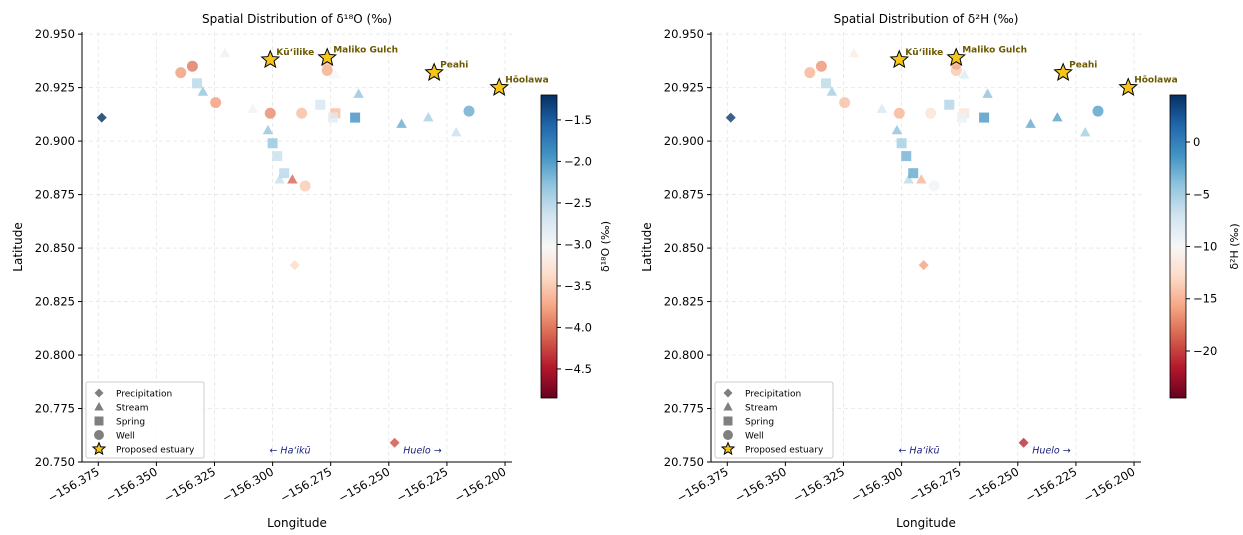 The width and height of the screenshot is (1243, 535). What do you see at coordinates (935, 484) in the screenshot?
I see `x-tick-label: −156.275` at bounding box center [935, 484].